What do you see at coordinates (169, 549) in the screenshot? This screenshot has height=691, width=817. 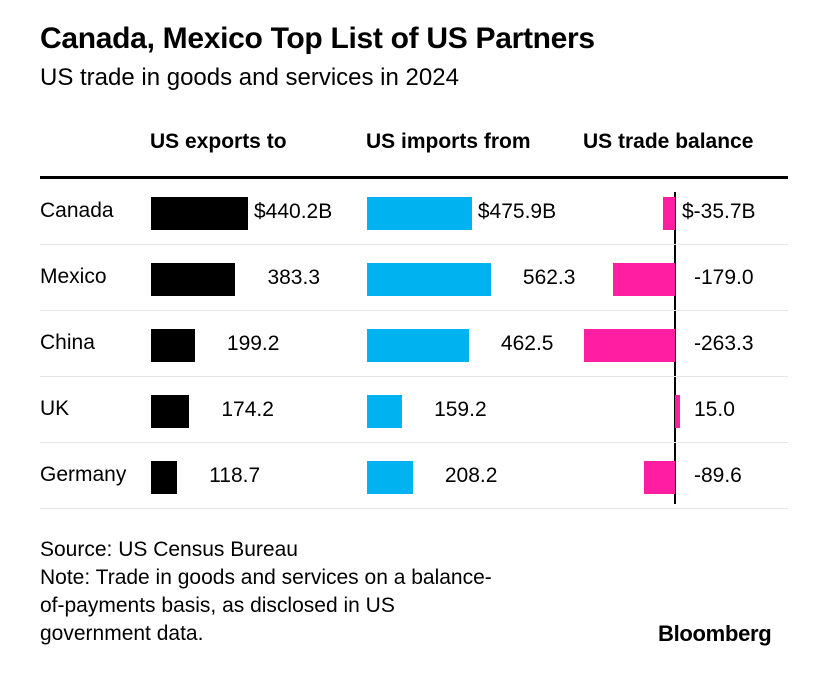 I see `source-note: Source: US Census Bureau` at bounding box center [169, 549].